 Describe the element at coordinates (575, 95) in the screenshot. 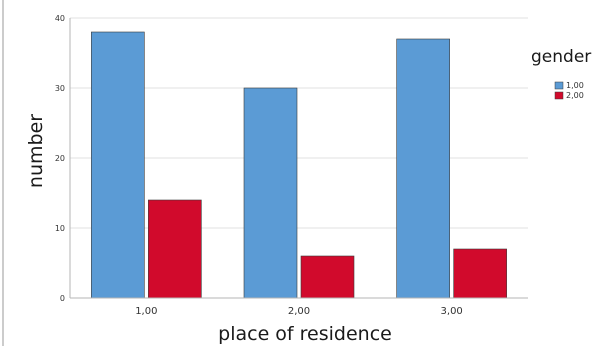

I see `legend-label-1: 2,00` at that location.